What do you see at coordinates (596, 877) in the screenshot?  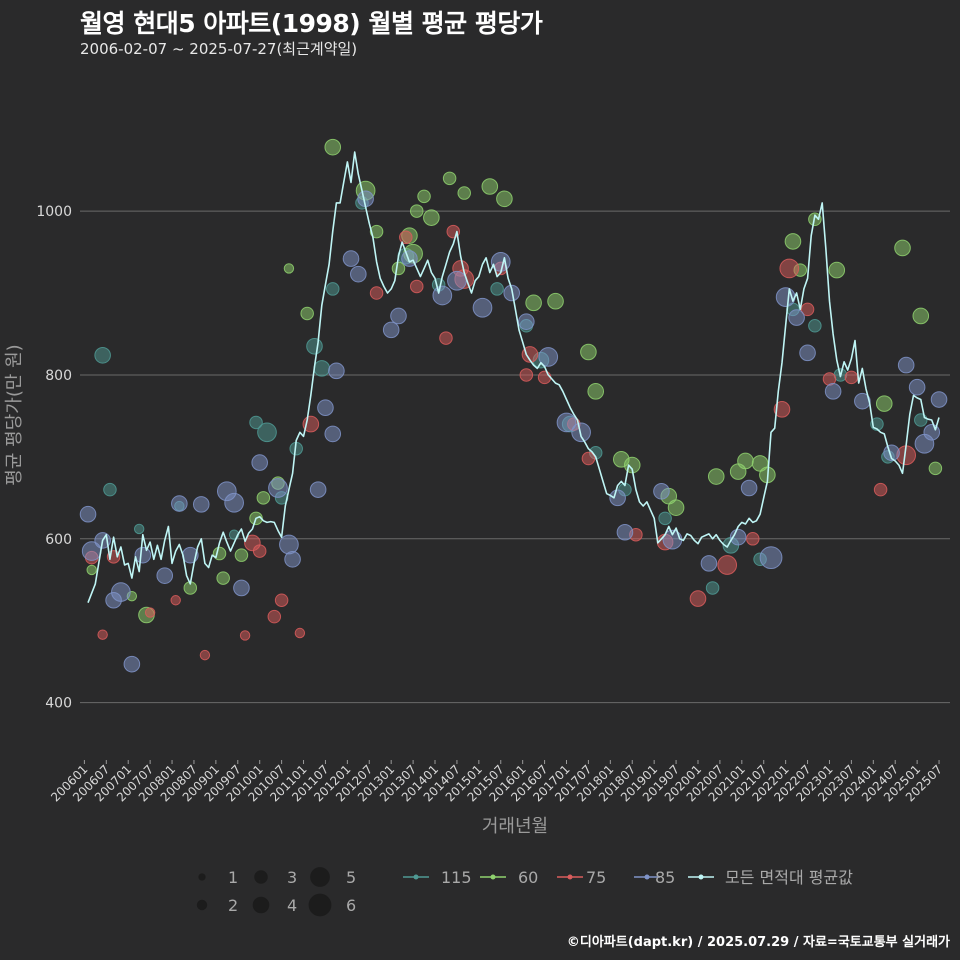 I see `legend-label: 75` at bounding box center [596, 877].